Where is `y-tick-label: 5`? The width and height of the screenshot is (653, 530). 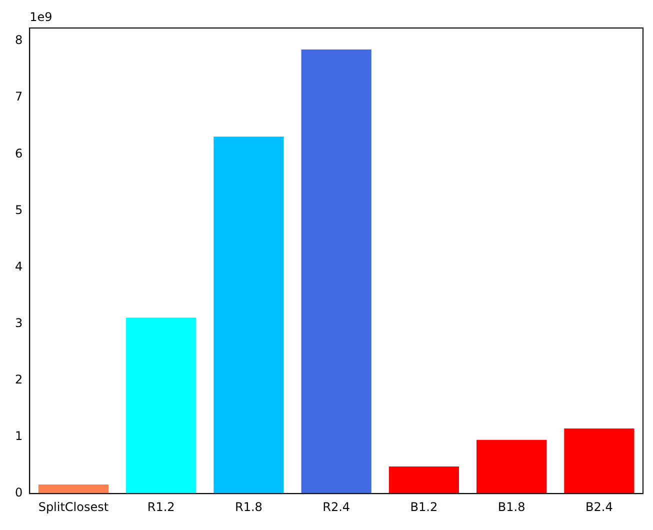 y-tick-label: 5 is located at coordinates (18, 209).